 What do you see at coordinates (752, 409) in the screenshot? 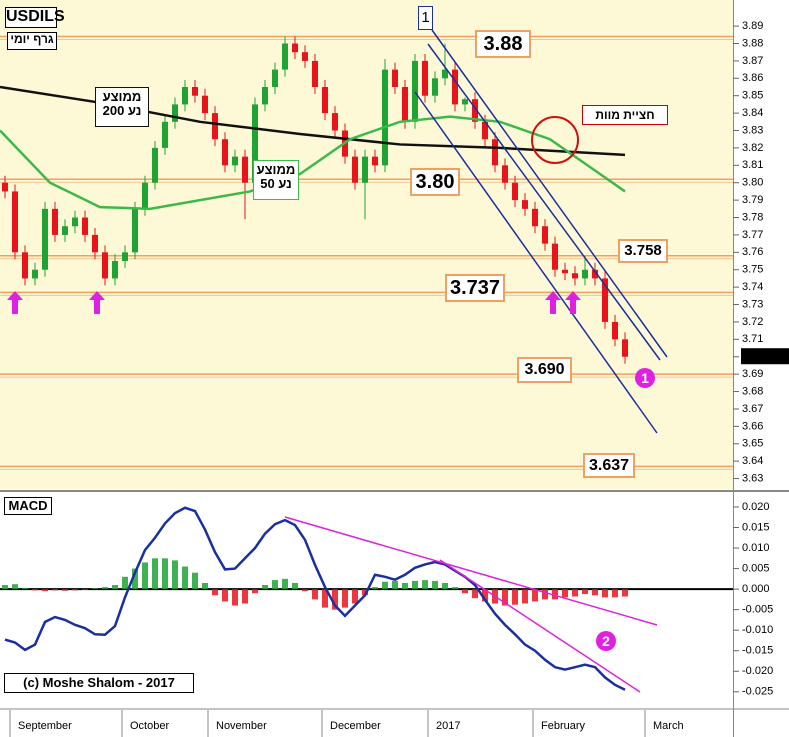
I see `y-tick-label: 3.67` at bounding box center [752, 409].